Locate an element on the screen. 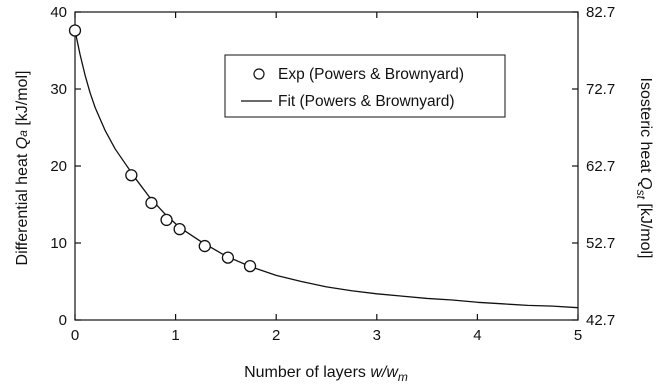 This screenshot has width=665, height=386. y-axis-label-prefix: Differential heat is located at coordinates (22, 207).